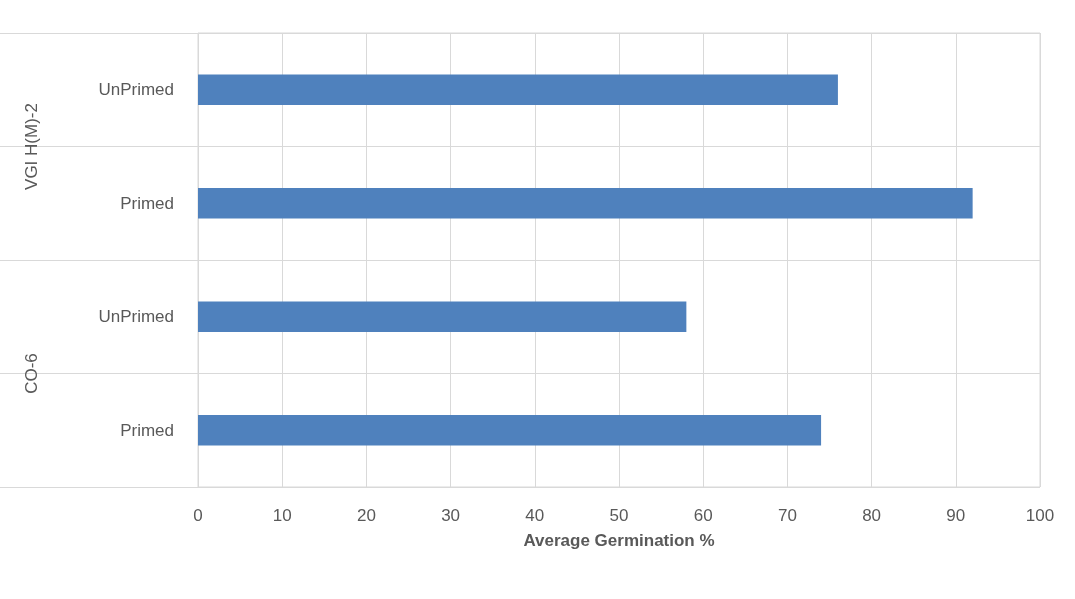 Image resolution: width=1075 pixels, height=599 pixels. I want to click on x-tick-label: 0, so click(198, 515).